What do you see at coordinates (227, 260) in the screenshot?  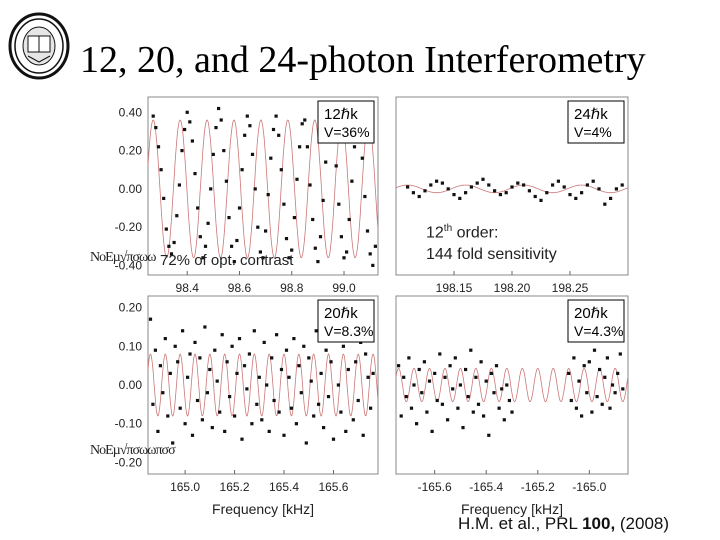 I see `contrast-note: 72% of opt. contrast` at bounding box center [227, 260].